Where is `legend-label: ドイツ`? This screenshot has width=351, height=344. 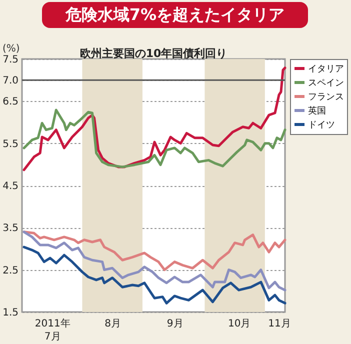 legend-label: ドイツ is located at coordinates (321, 125).